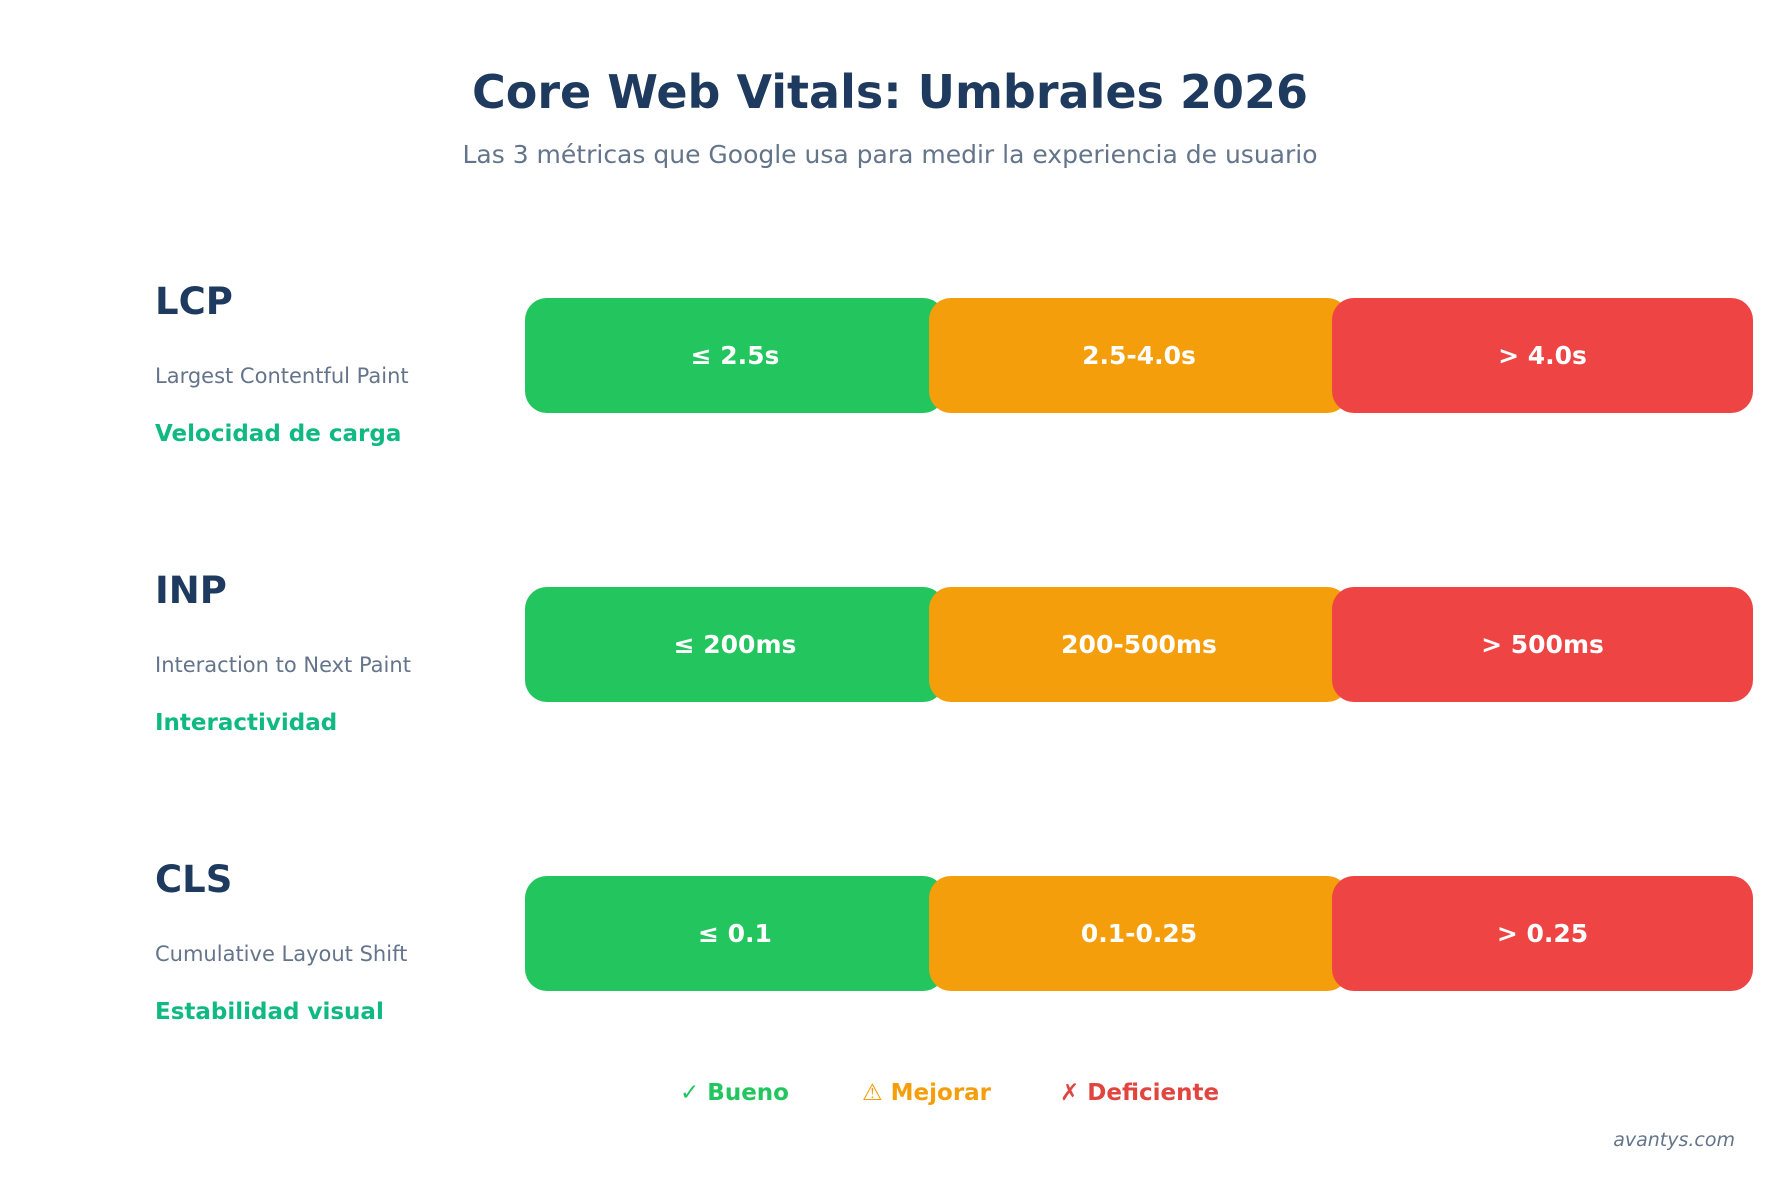  What do you see at coordinates (1542, 933) in the screenshot?
I see `threshold-poor: > 0.25` at bounding box center [1542, 933].